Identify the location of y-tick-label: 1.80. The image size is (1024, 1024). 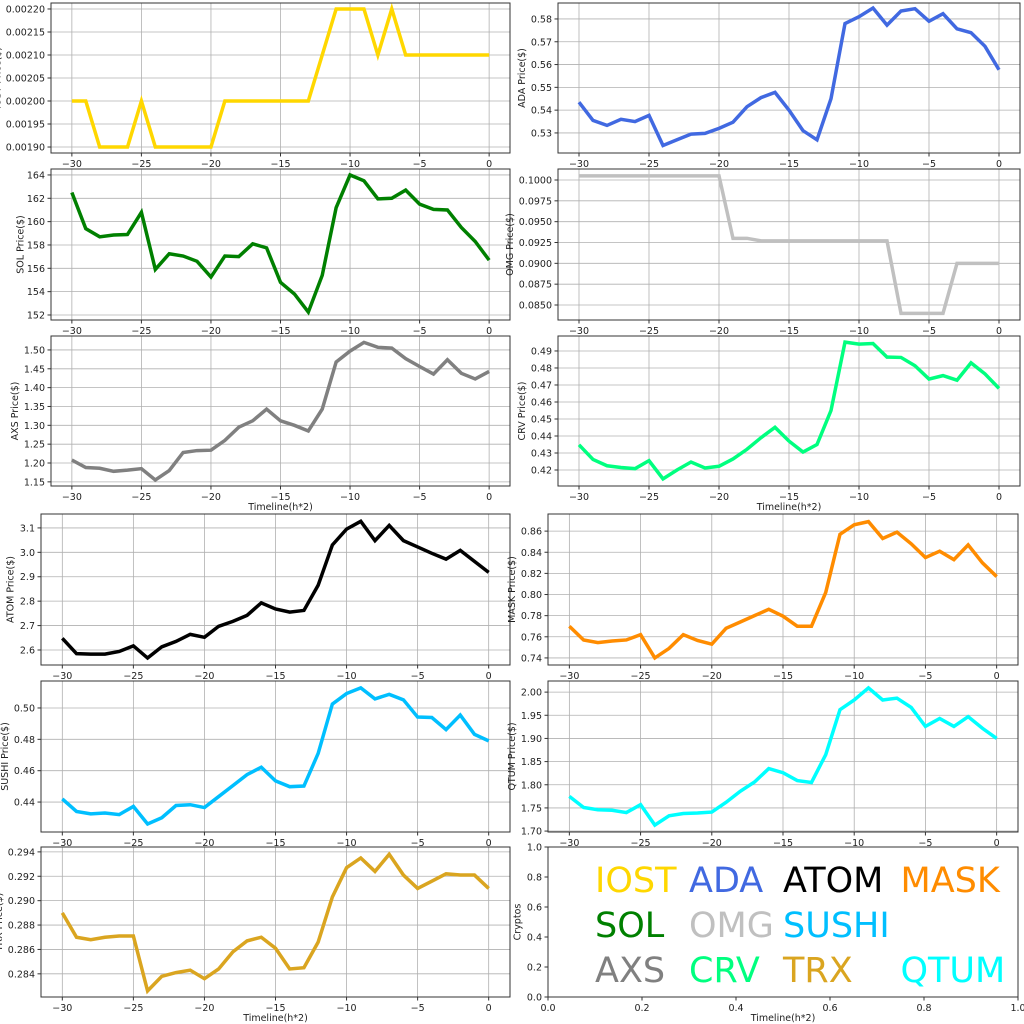
(531, 785).